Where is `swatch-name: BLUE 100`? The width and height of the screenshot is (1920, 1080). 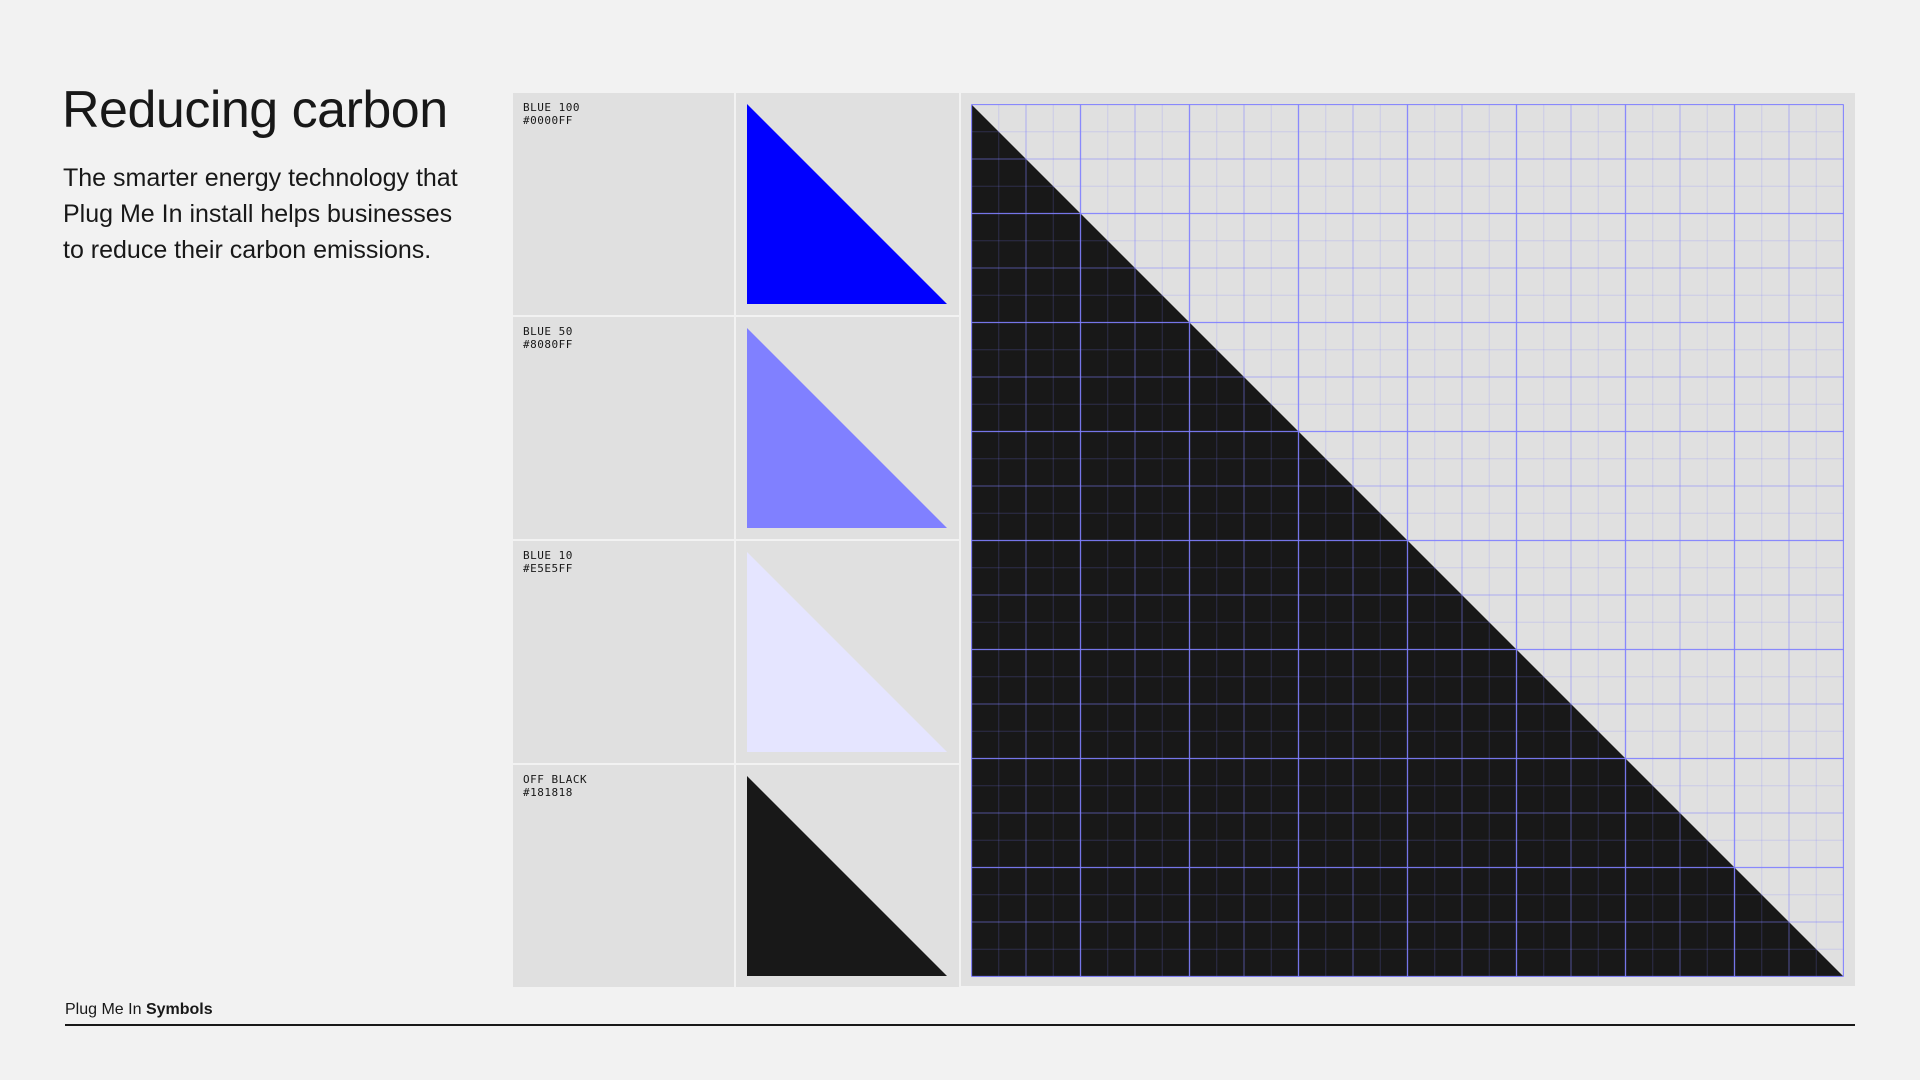 swatch-name: BLUE 100 is located at coordinates (551, 107).